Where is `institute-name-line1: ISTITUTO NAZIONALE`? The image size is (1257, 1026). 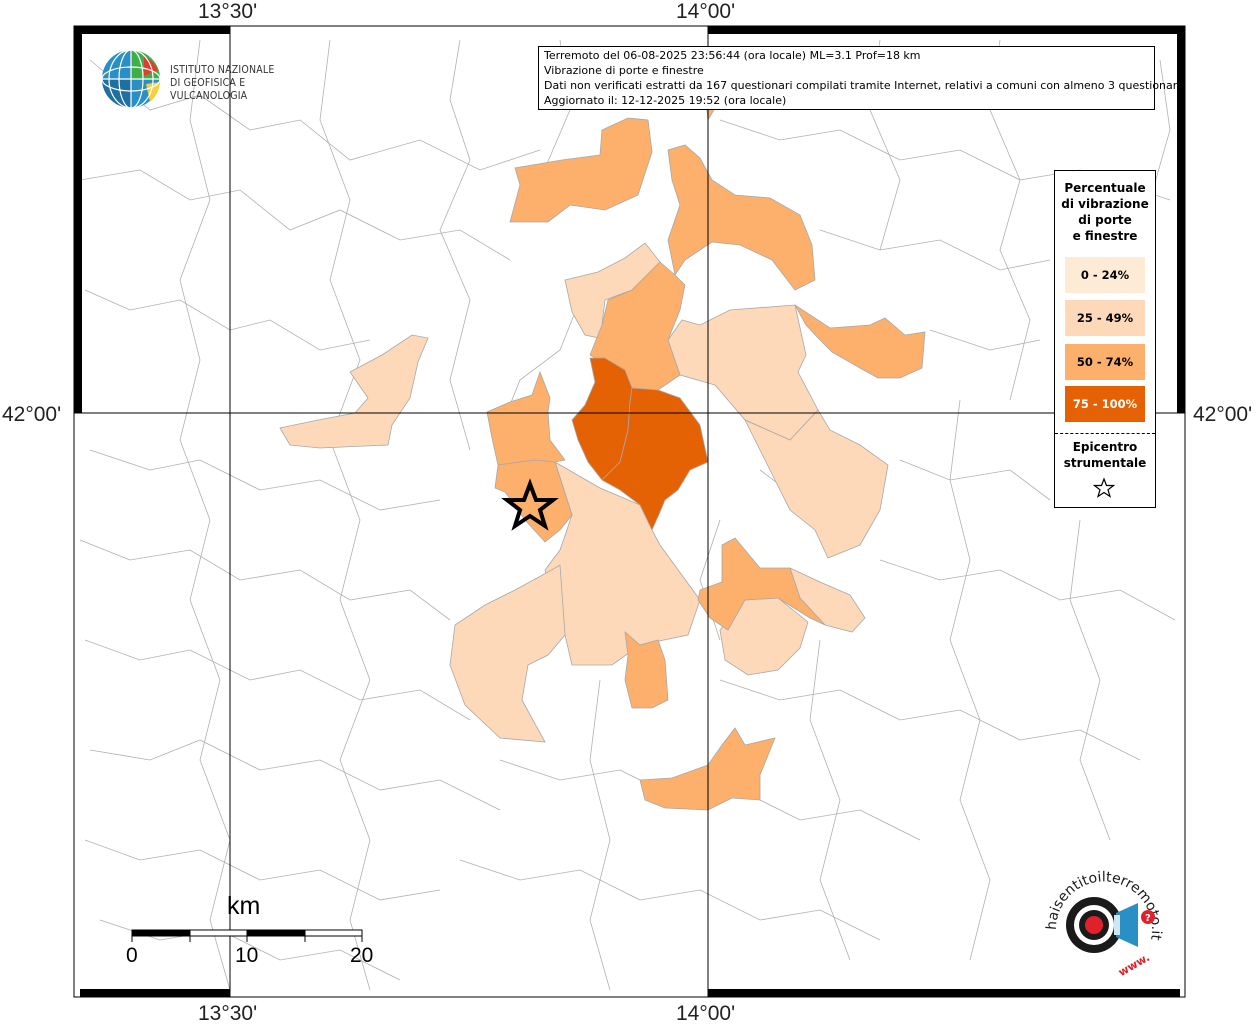 institute-name-line1: ISTITUTO NAZIONALE is located at coordinates (222, 70).